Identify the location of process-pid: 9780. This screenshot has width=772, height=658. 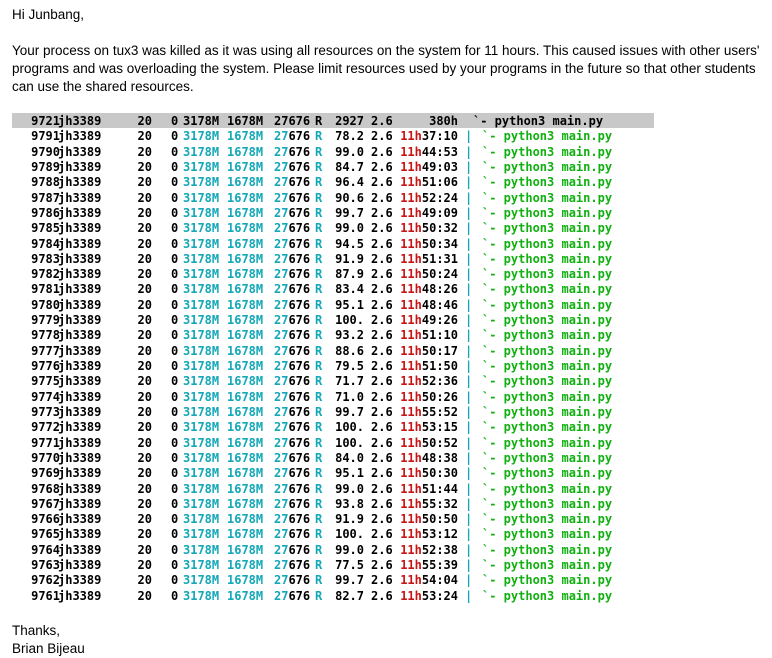
(45, 304).